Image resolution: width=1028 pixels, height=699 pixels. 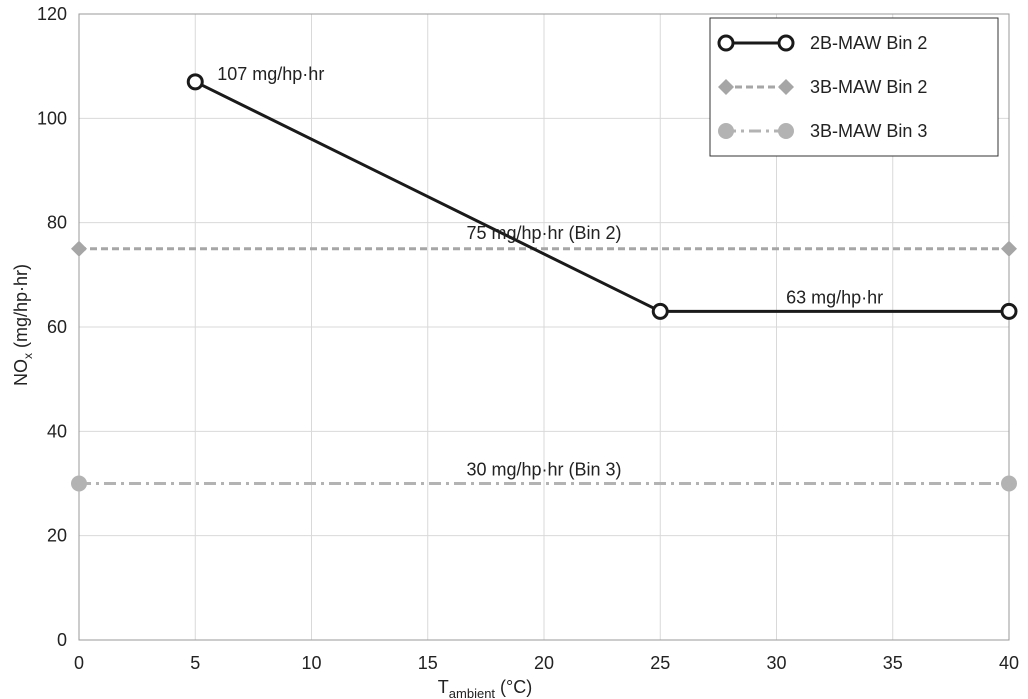 I want to click on y-tick-label: 40, so click(x=57, y=431).